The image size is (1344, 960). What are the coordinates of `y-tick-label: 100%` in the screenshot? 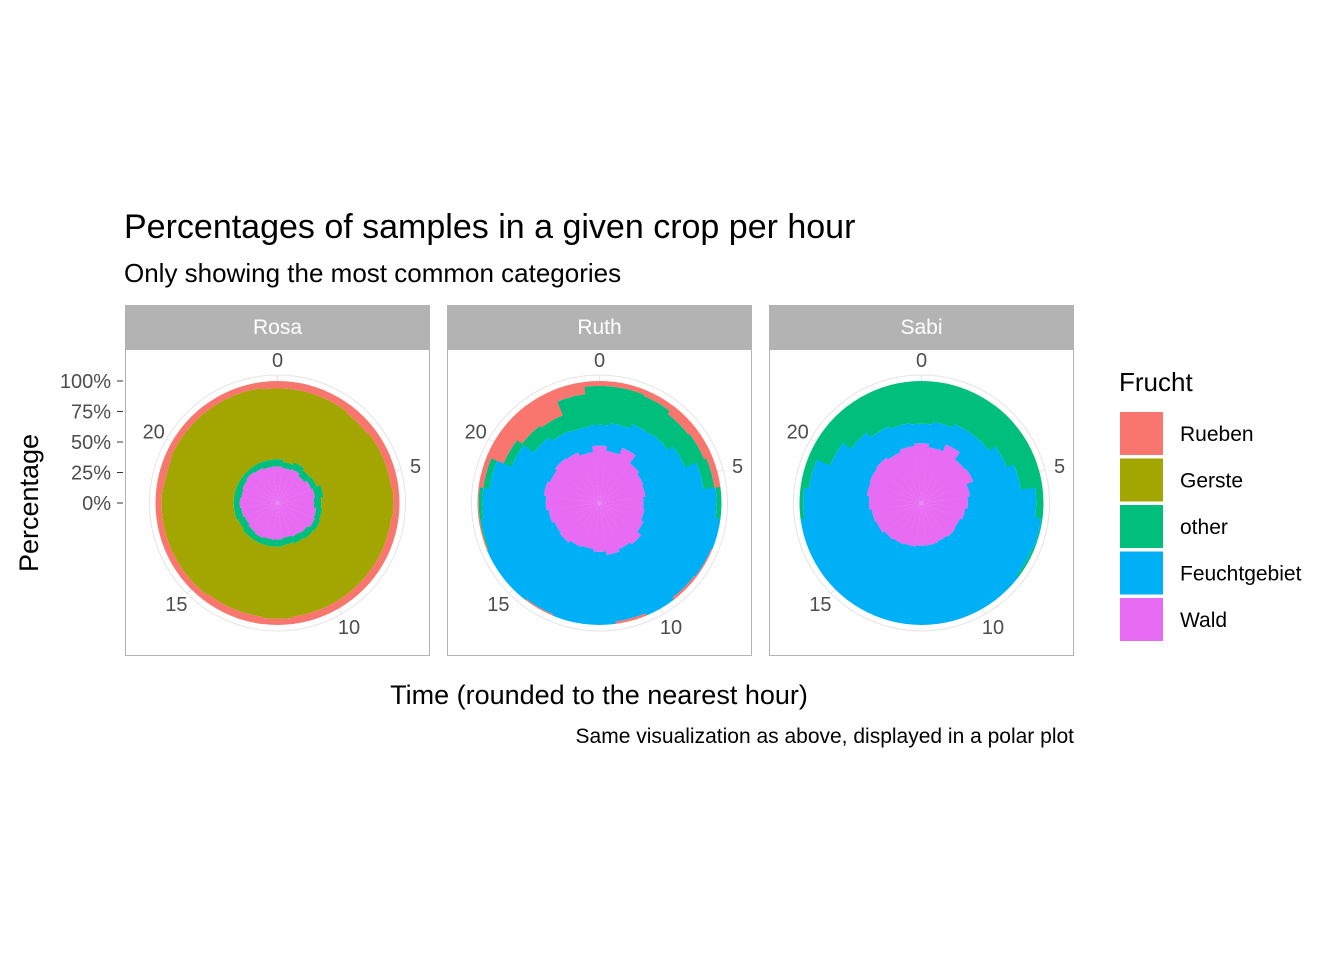 It's located at (85, 382).